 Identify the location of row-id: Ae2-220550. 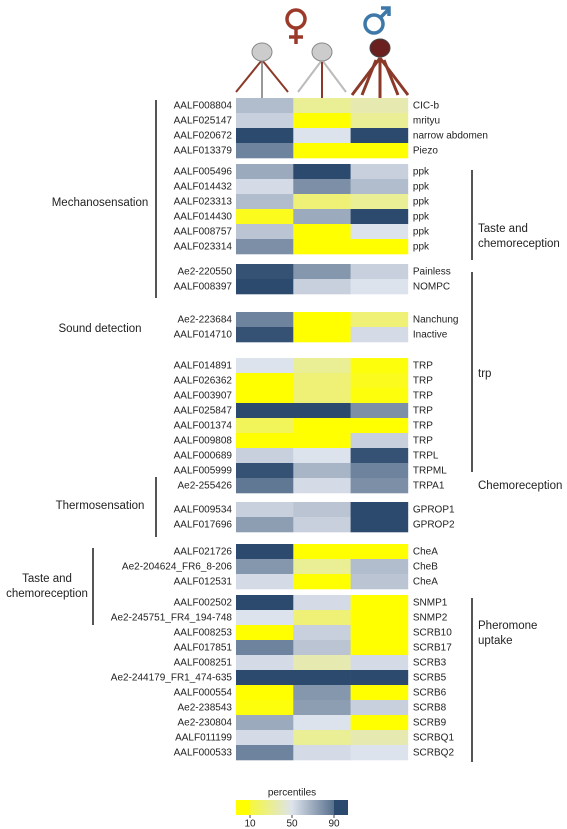
(205, 272).